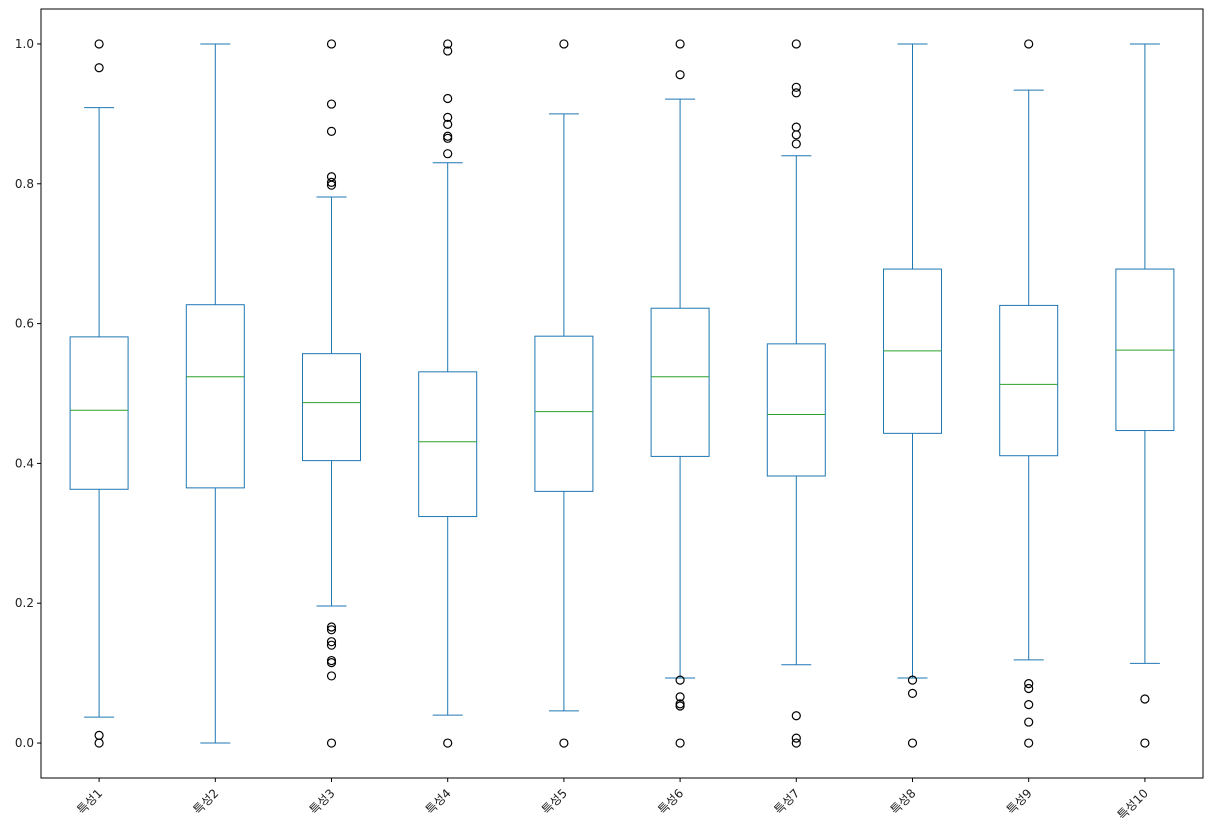 The width and height of the screenshot is (1213, 839). What do you see at coordinates (1019, 801) in the screenshot?
I see `x-tick-label: 특성9` at bounding box center [1019, 801].